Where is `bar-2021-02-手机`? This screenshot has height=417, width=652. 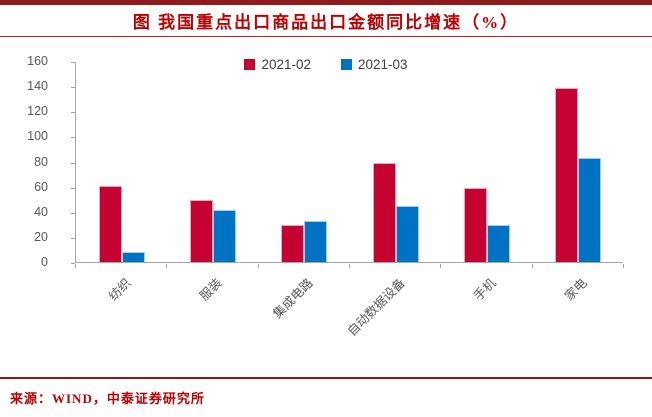 bar-2021-02-手机 is located at coordinates (475, 225).